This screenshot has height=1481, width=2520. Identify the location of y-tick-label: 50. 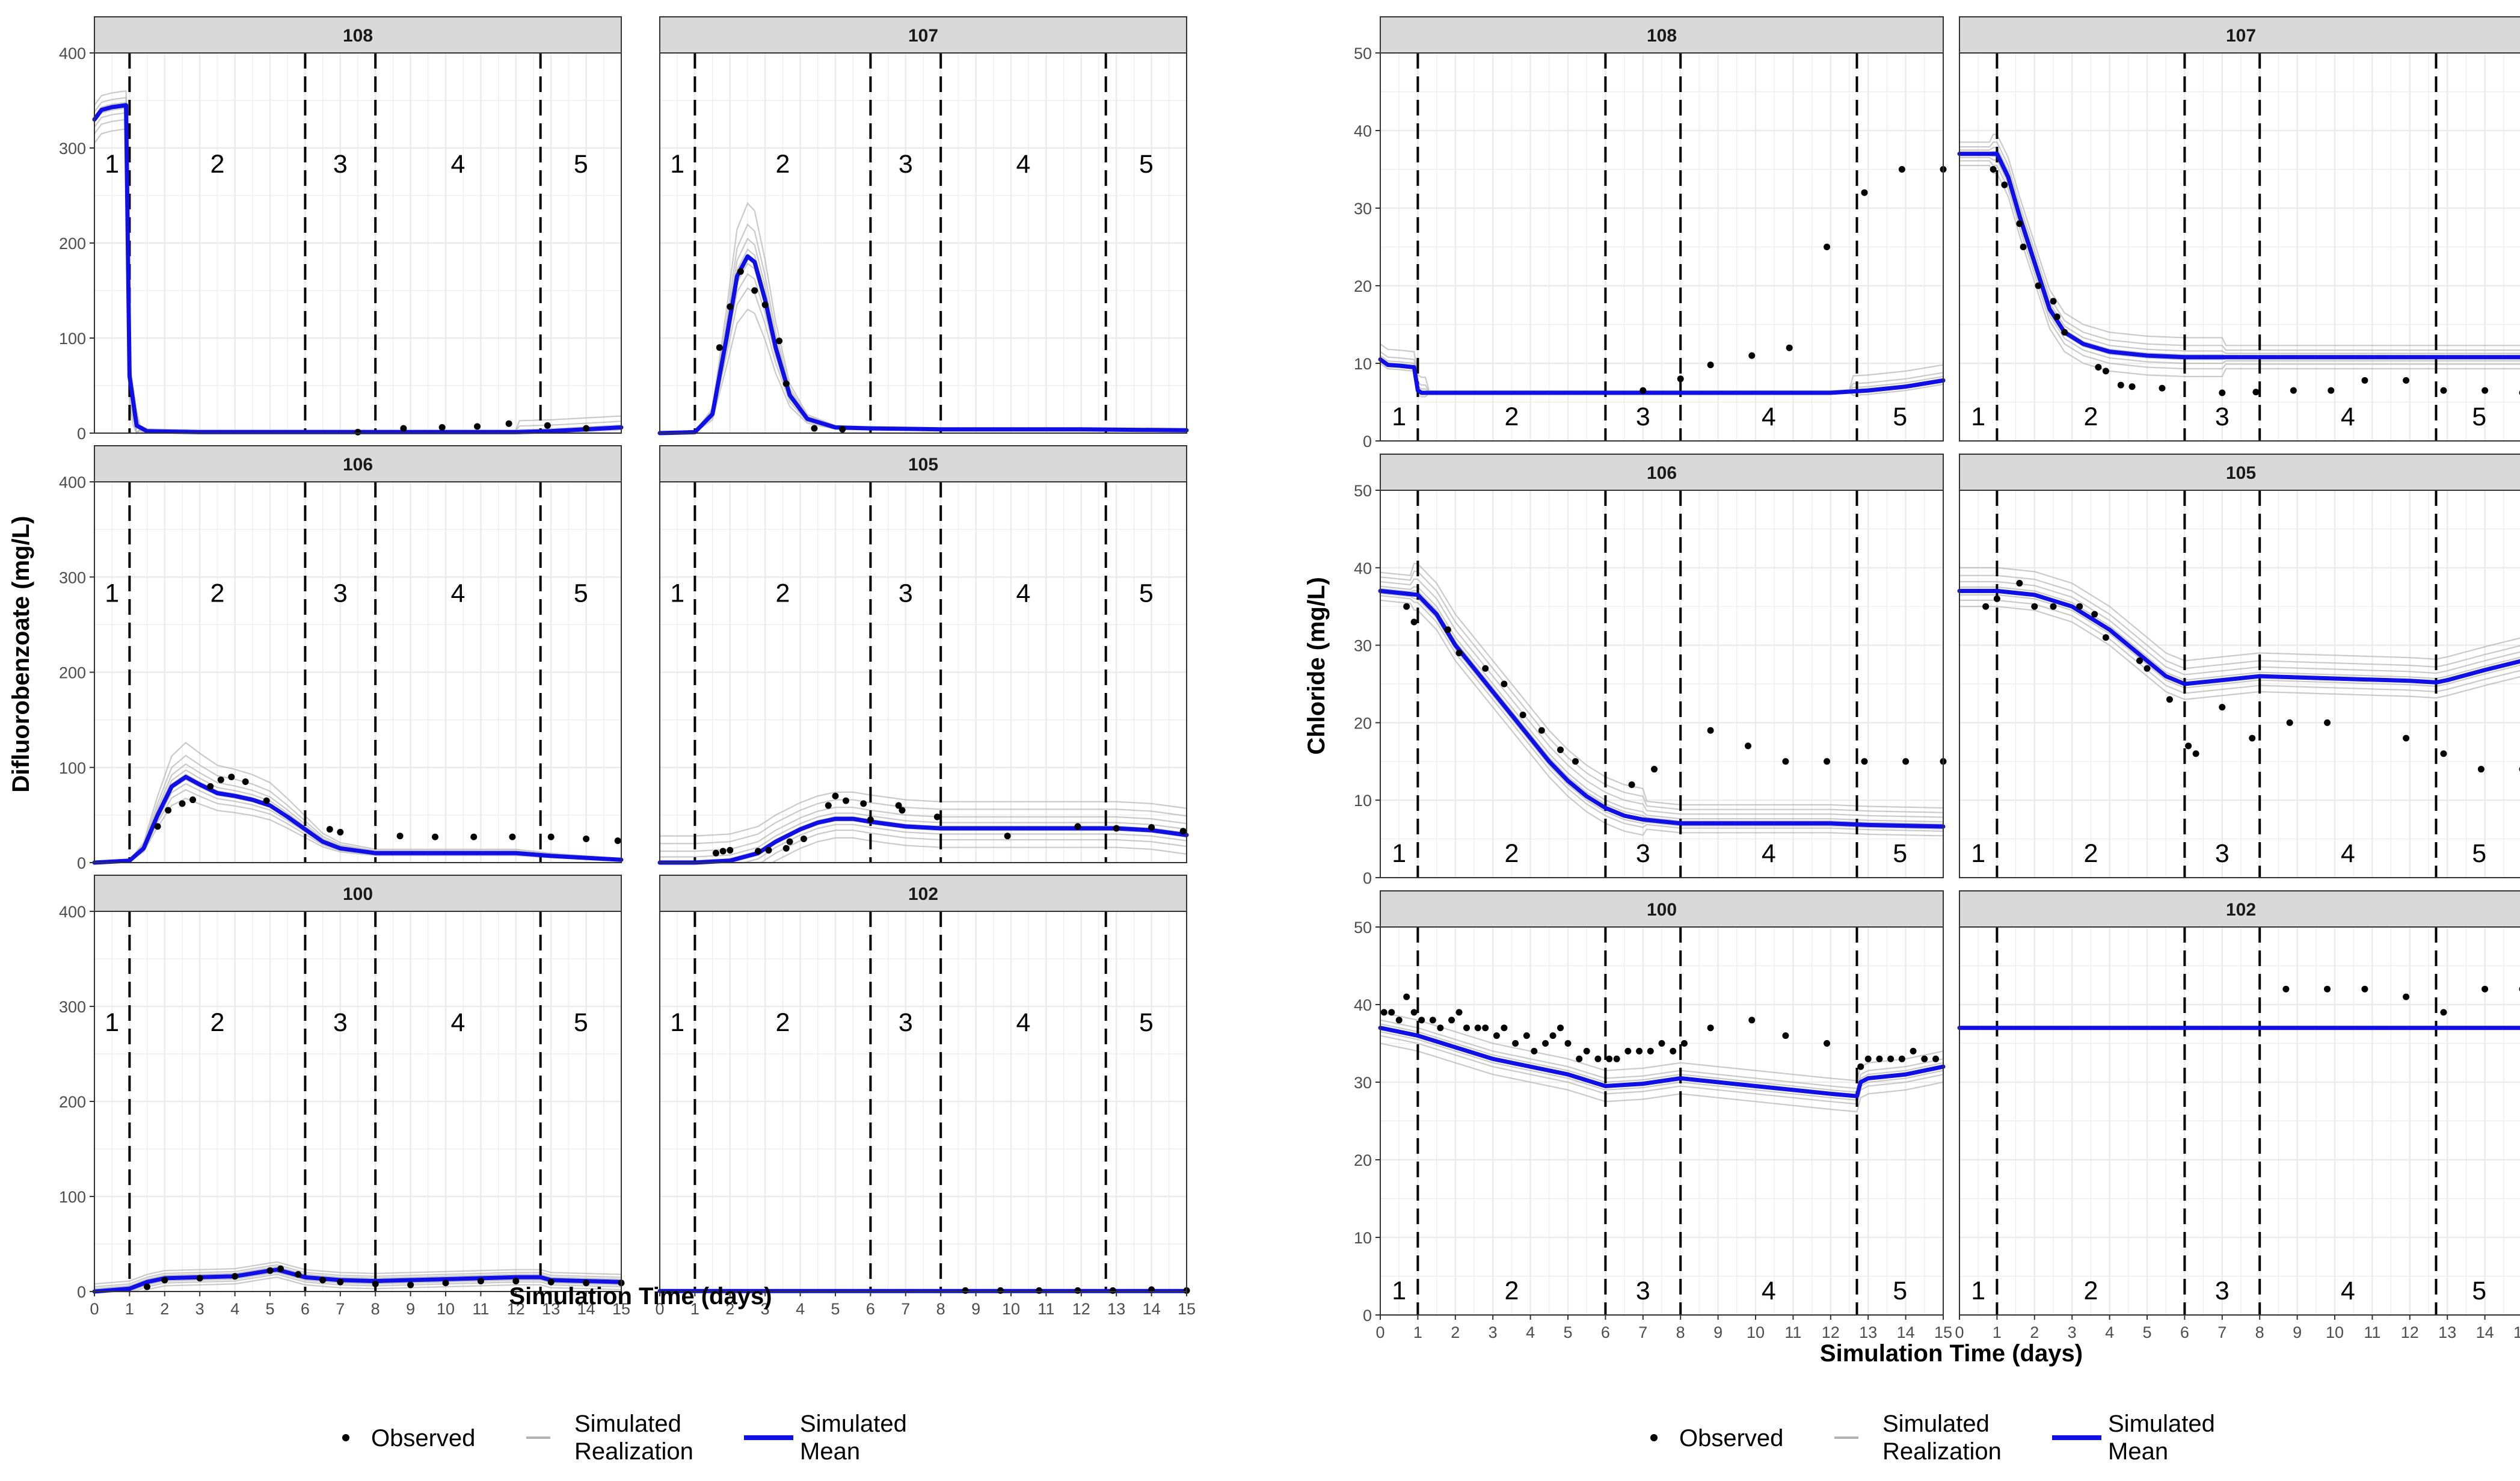
(1363, 491).